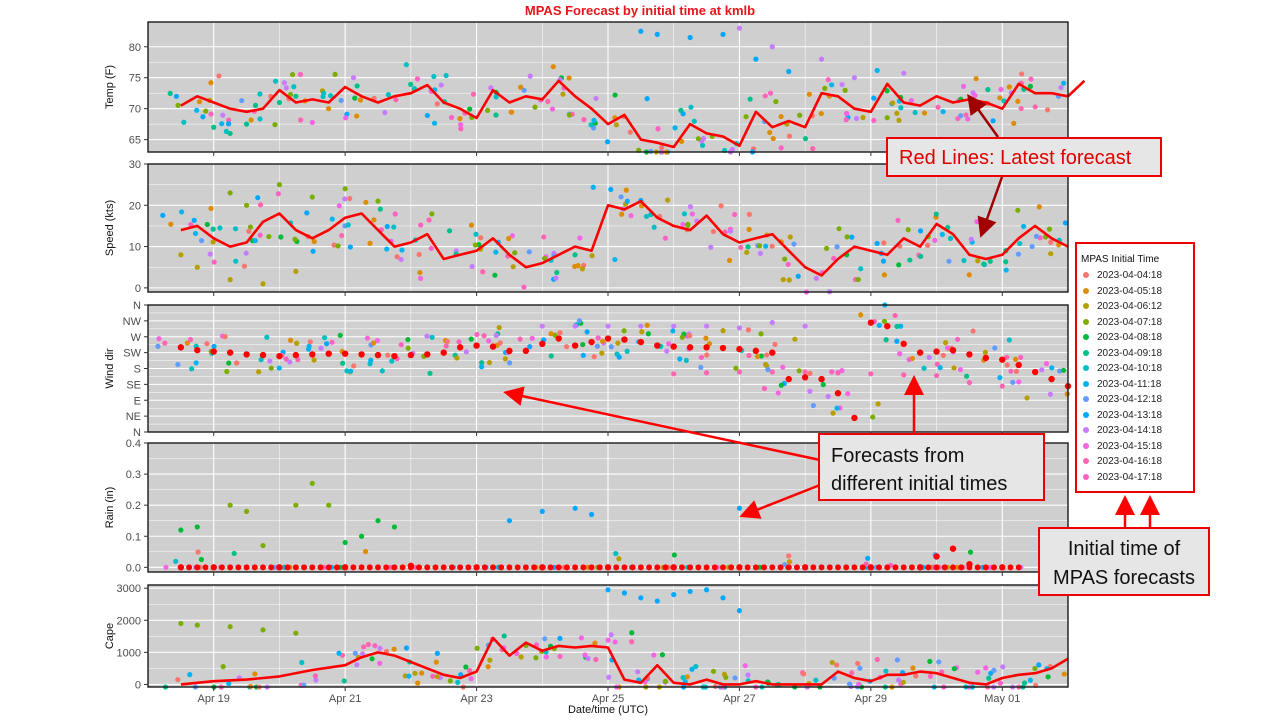 The height and width of the screenshot is (720, 1280). What do you see at coordinates (1130, 415) in the screenshot?
I see `legend-label: 2023-04-13:18` at bounding box center [1130, 415].